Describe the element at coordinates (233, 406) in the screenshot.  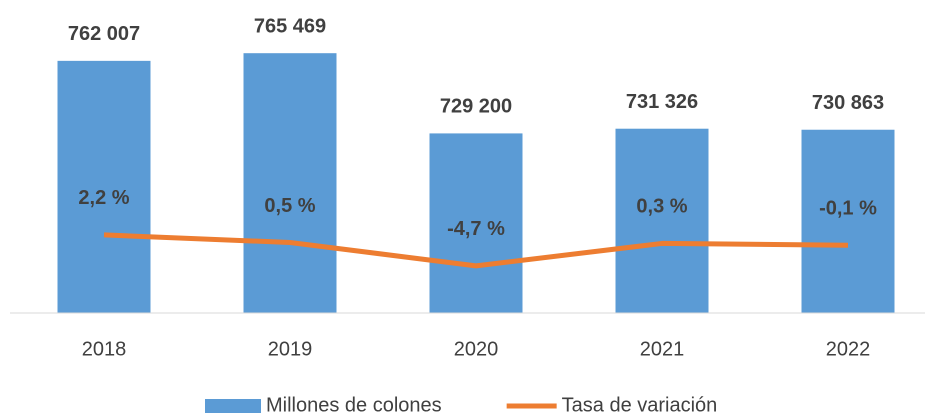
I see `legend-swatch` at that location.